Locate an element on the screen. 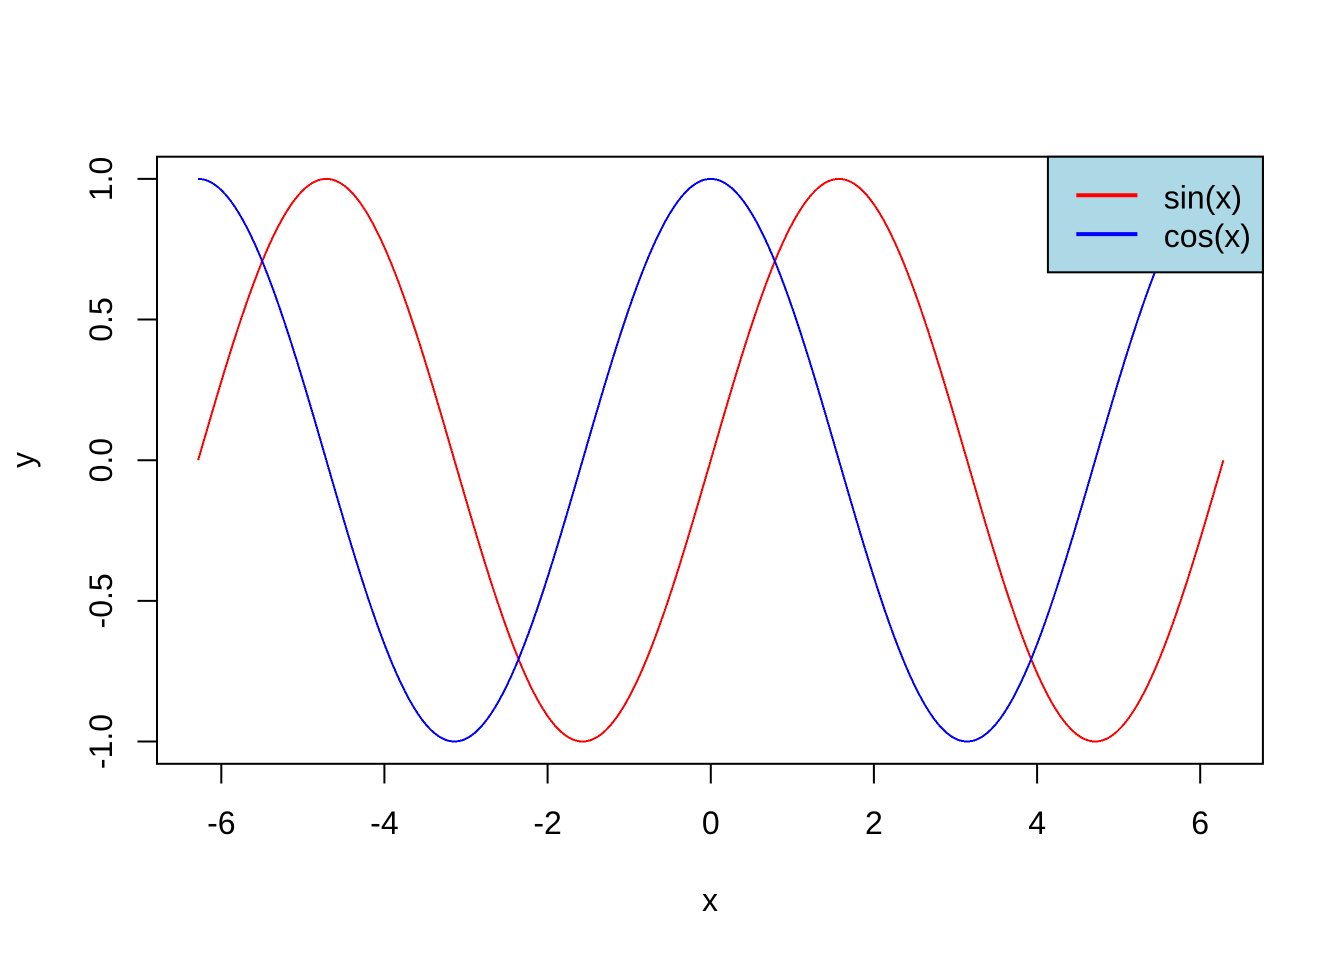 The width and height of the screenshot is (1344, 960). svg-text: -2 is located at coordinates (547, 823).